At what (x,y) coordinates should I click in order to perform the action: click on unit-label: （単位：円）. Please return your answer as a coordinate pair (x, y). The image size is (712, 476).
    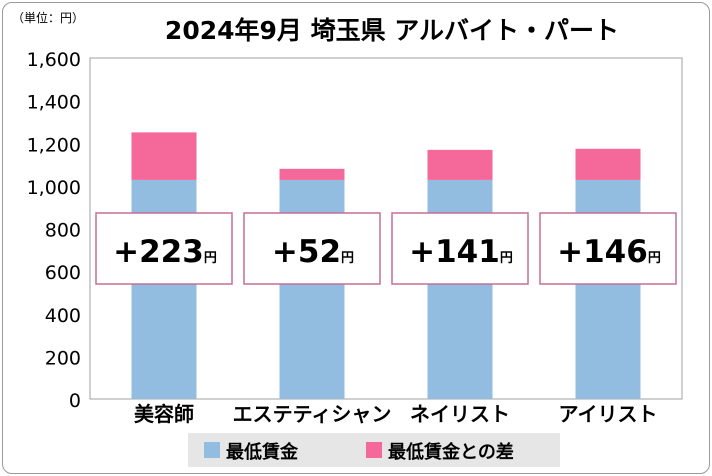
    Looking at the image, I should click on (48, 17).